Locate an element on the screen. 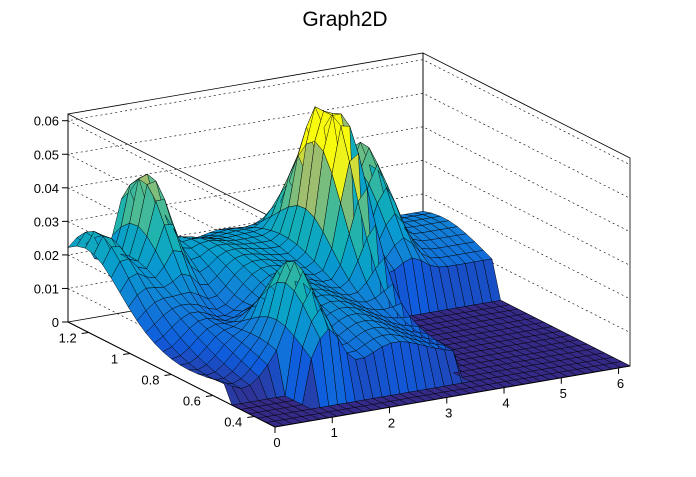 This screenshot has height=477, width=696. x-tick-label: 1 is located at coordinates (334, 432).